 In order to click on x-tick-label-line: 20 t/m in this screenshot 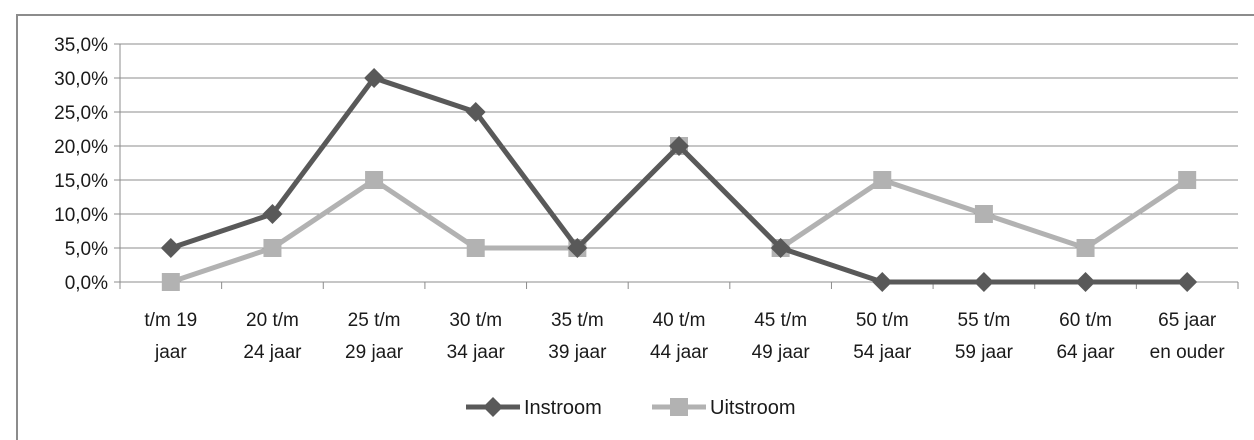, I will do `click(272, 320)`.